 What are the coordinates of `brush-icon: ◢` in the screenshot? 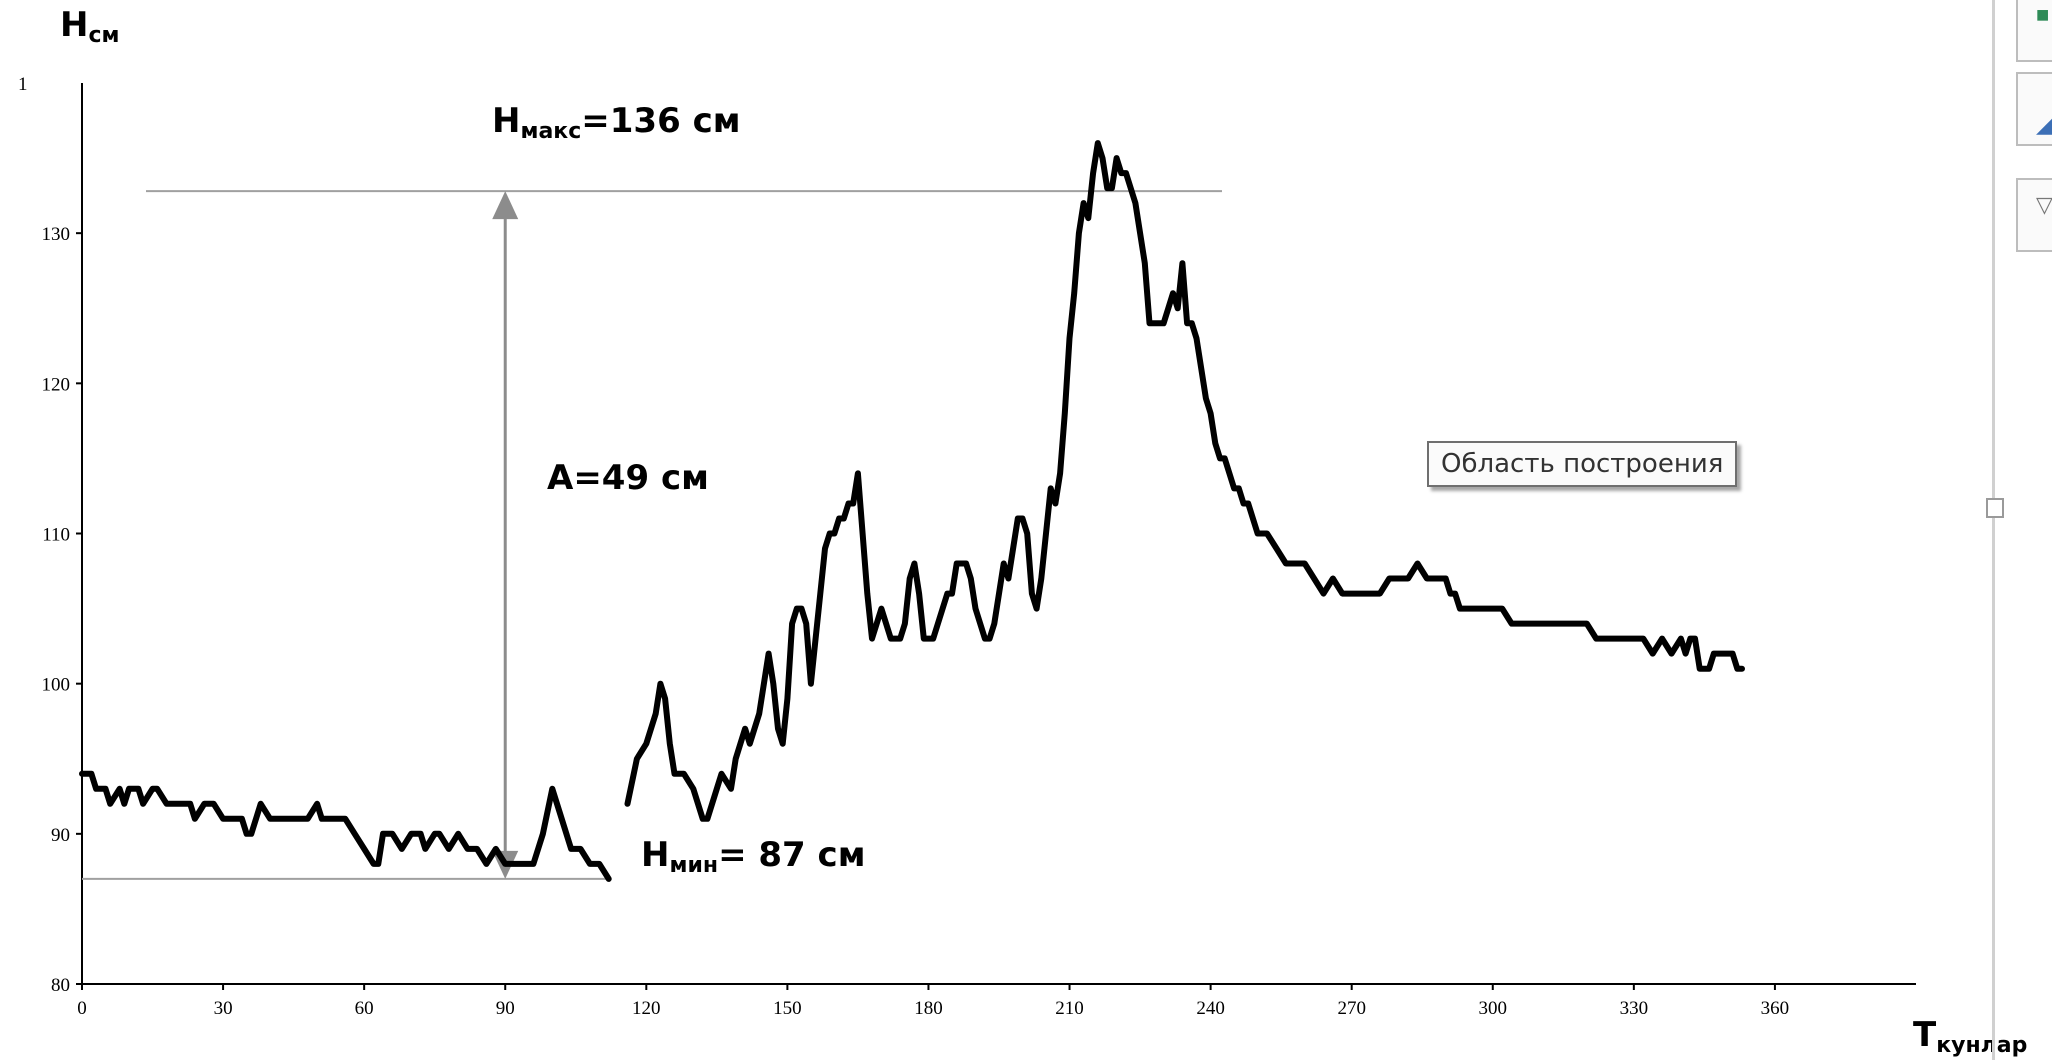 It's located at (2044, 124).